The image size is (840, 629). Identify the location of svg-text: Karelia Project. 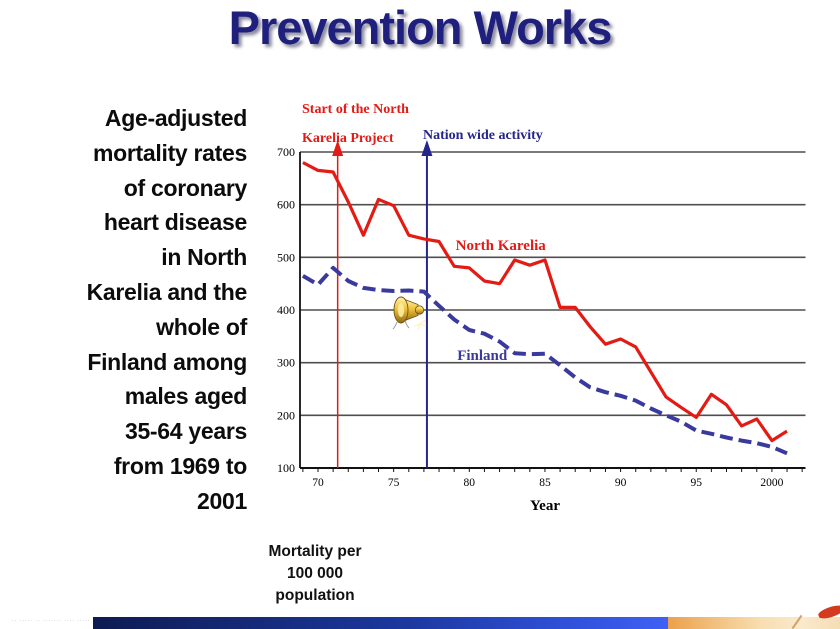
(348, 138).